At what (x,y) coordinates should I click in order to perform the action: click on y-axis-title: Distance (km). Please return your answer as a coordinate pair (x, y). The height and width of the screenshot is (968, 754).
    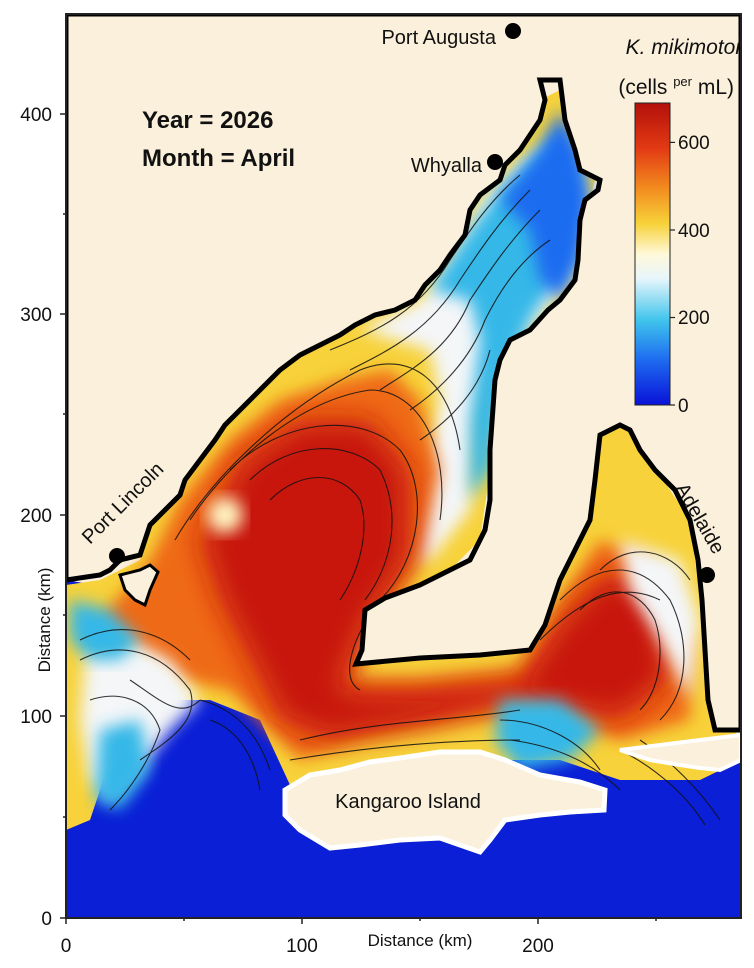
    Looking at the image, I should click on (44, 620).